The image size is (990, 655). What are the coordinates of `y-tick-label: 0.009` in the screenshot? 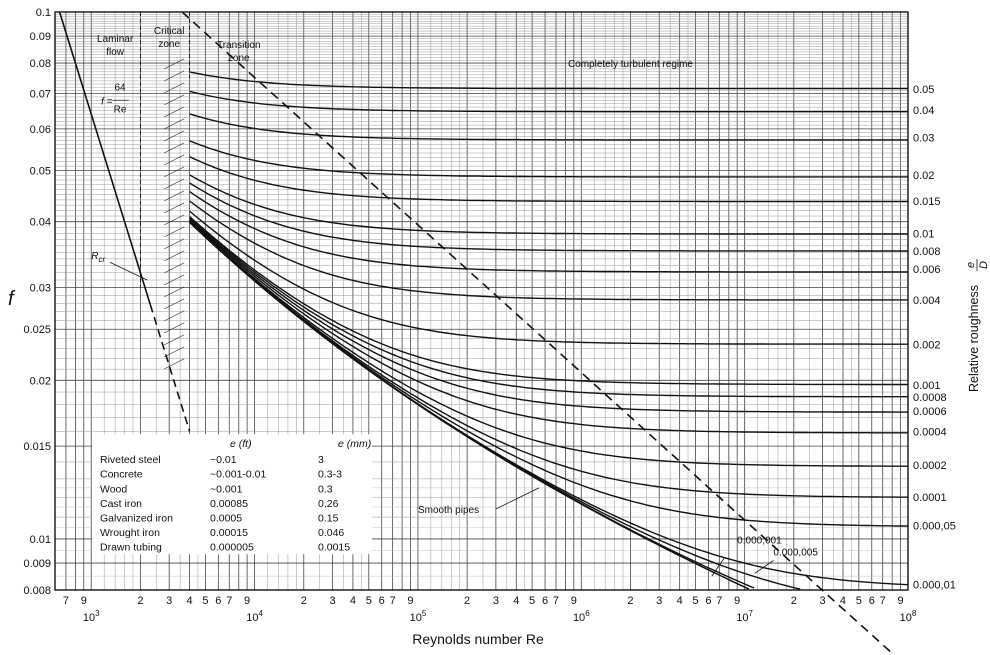 It's located at (37, 564).